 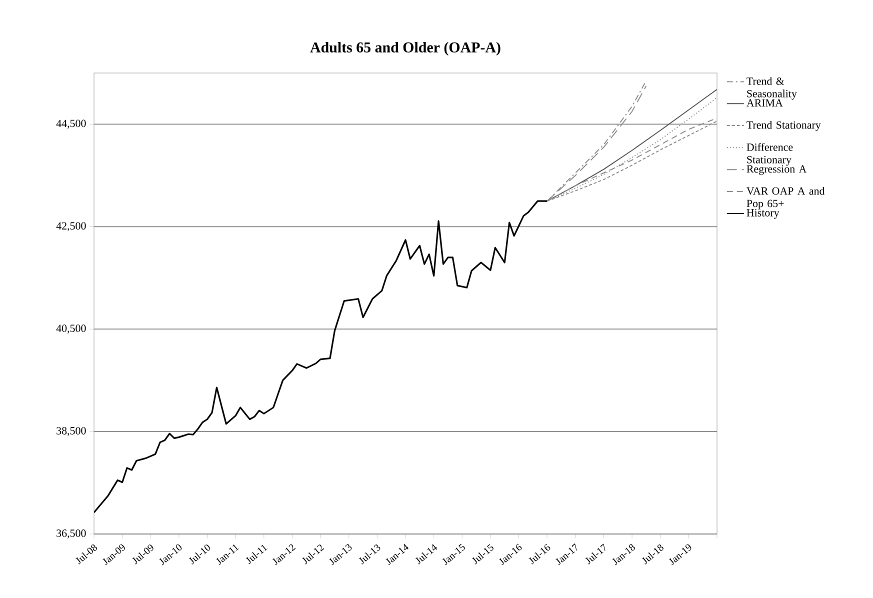 I want to click on legend-label: History, so click(x=763, y=214).